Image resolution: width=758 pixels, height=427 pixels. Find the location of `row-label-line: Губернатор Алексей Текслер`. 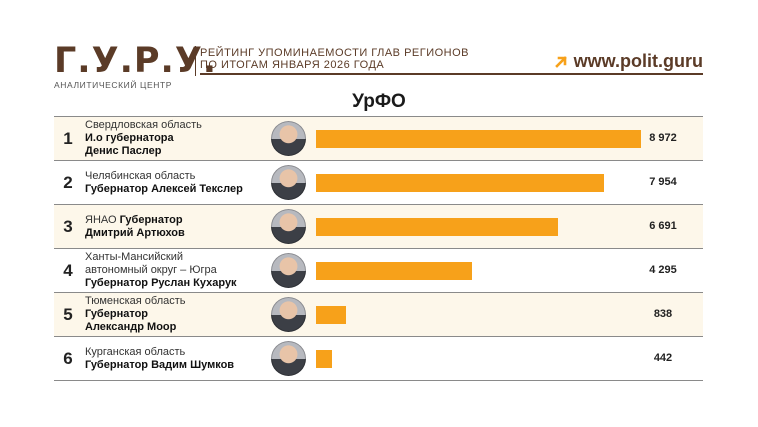

row-label-line: Губернатор Алексей Текслер is located at coordinates (182, 189).